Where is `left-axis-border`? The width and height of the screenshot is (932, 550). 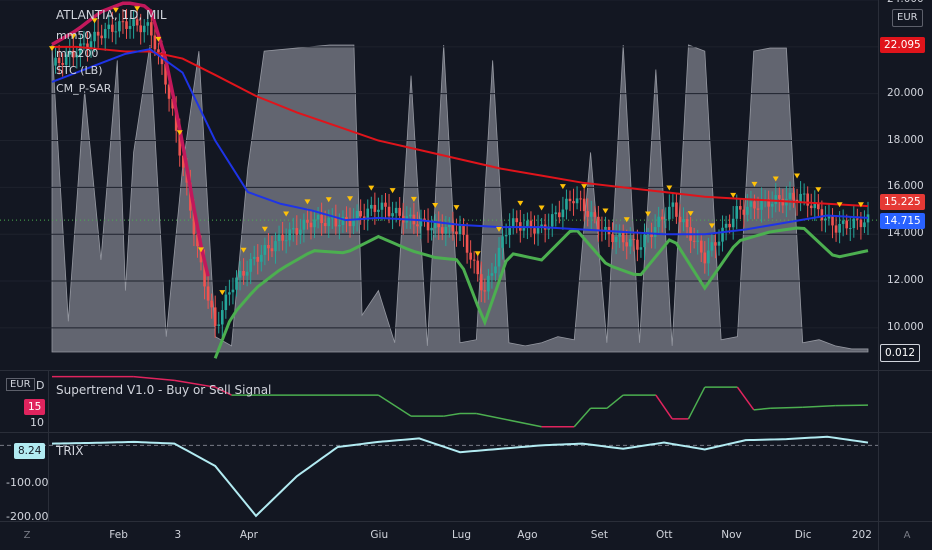
left-axis-border is located at coordinates (48, 446).